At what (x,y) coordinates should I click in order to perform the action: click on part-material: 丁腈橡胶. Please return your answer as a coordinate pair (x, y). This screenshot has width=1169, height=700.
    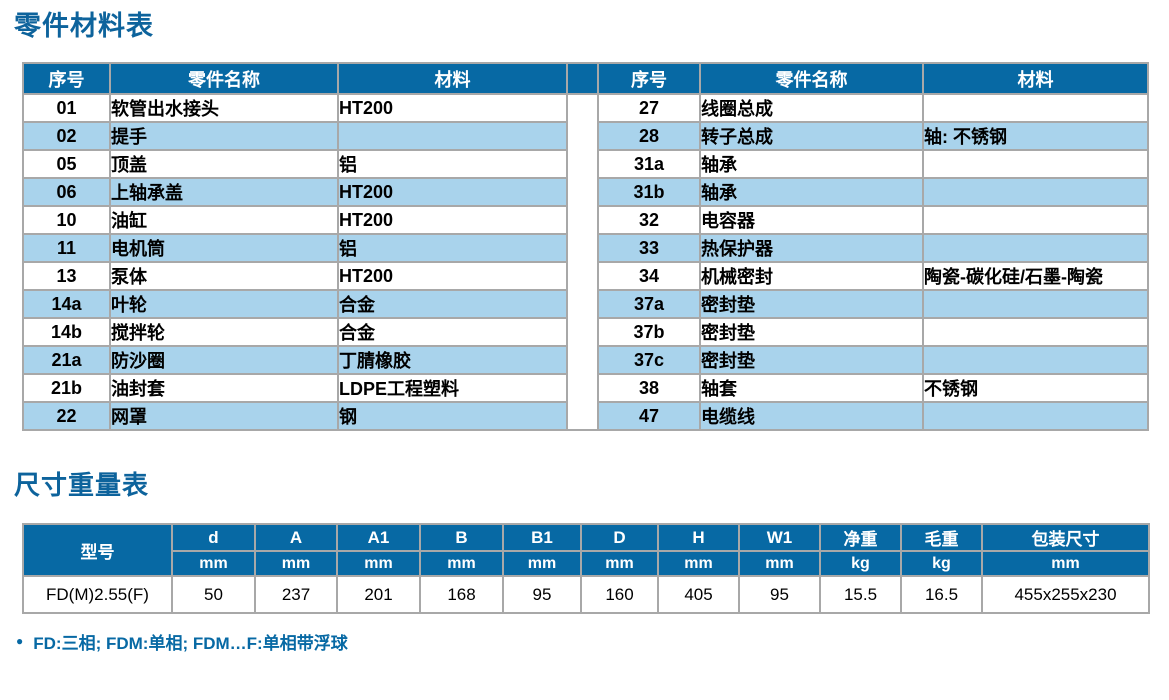
    Looking at the image, I should click on (452, 360).